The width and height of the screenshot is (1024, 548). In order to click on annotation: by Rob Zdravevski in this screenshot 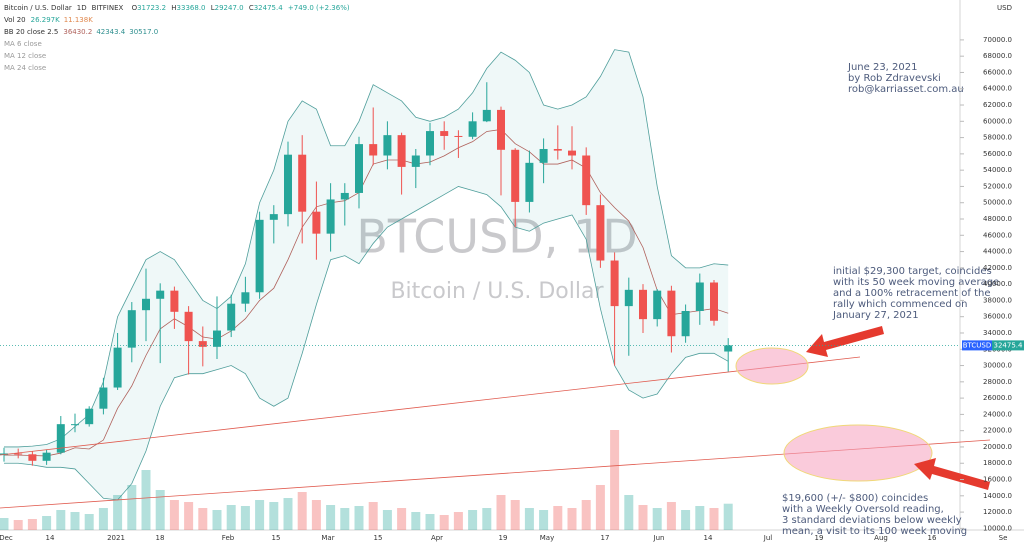, I will do `click(894, 78)`.